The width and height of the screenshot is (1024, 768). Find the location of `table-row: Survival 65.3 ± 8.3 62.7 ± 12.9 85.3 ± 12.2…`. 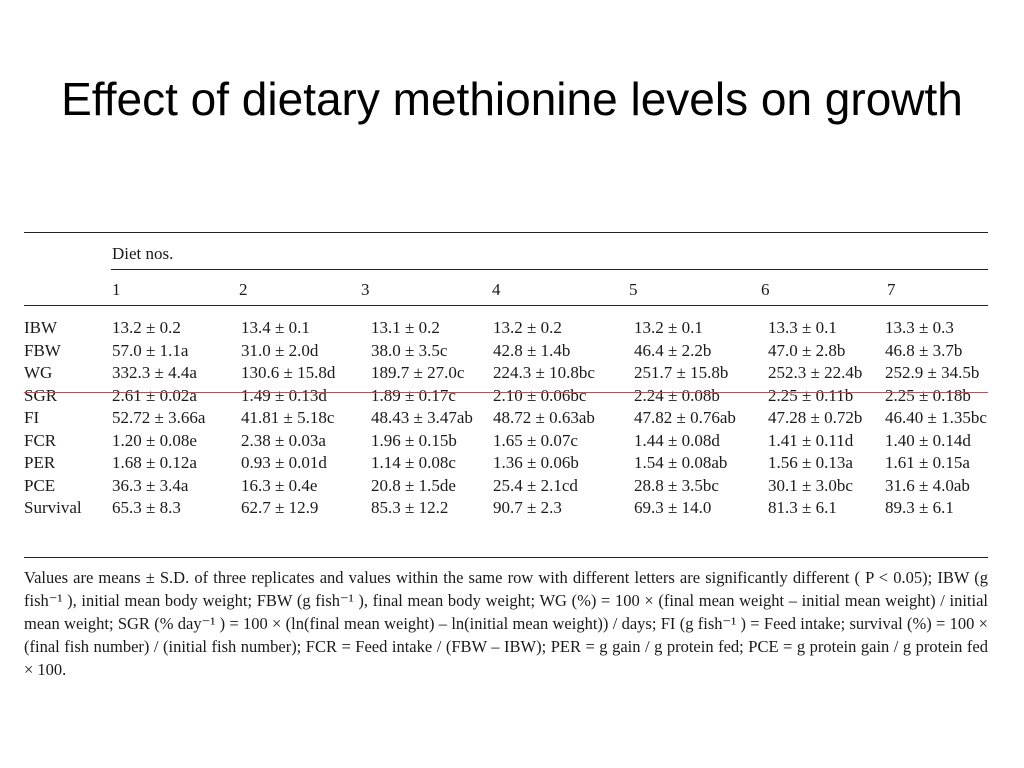

table-row: Survival 65.3 ± 8.3 62.7 ± 12.9 85.3 ± 12.2… is located at coordinates (506, 509).